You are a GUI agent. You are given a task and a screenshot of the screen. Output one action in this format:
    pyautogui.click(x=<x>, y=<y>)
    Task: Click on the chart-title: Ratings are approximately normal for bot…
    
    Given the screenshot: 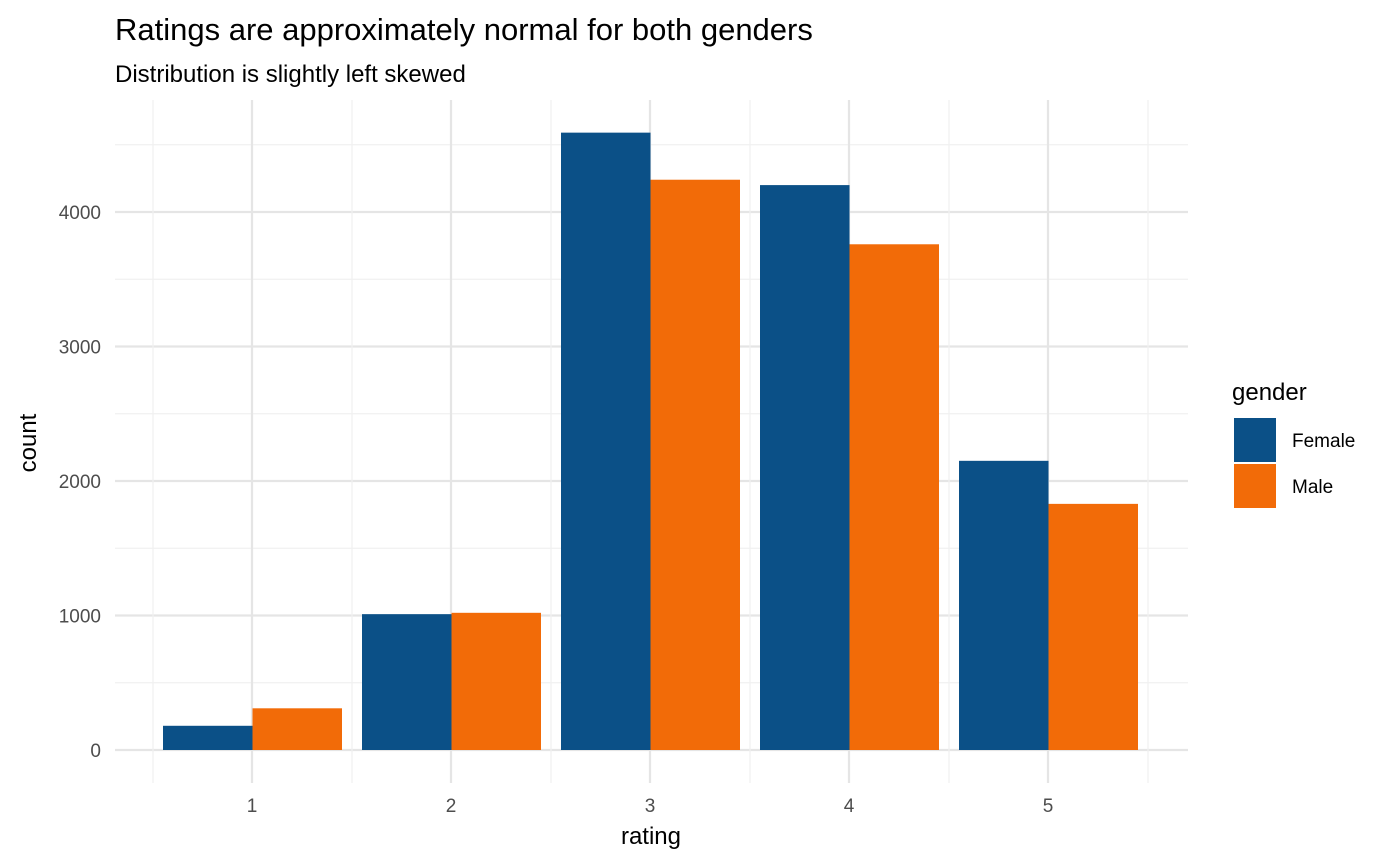 What is the action you would take?
    pyautogui.click(x=464, y=29)
    